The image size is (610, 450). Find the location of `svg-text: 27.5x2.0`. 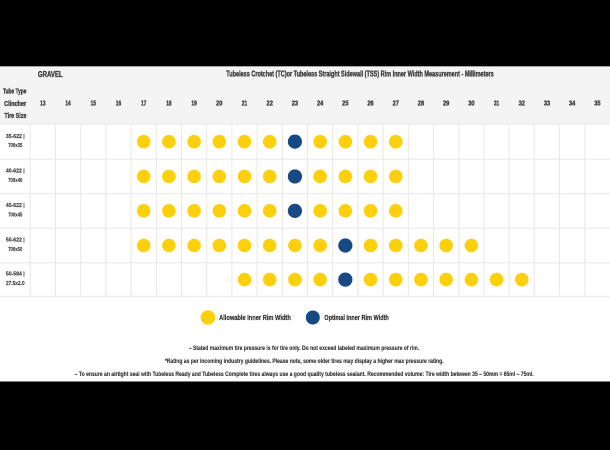

svg-text: 27.5x2.0 is located at coordinates (15, 284).